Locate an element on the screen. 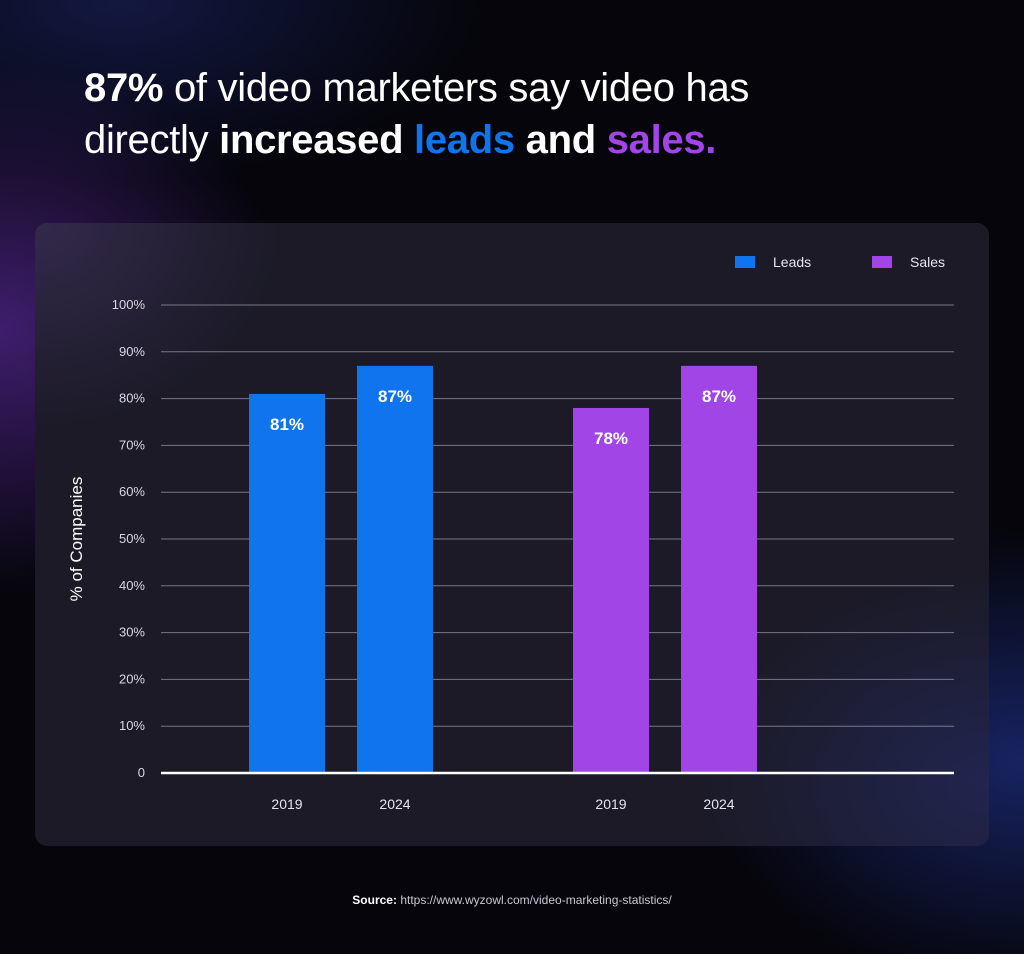 This screenshot has width=1024, height=954. headline-leads: leads is located at coordinates (464, 140).